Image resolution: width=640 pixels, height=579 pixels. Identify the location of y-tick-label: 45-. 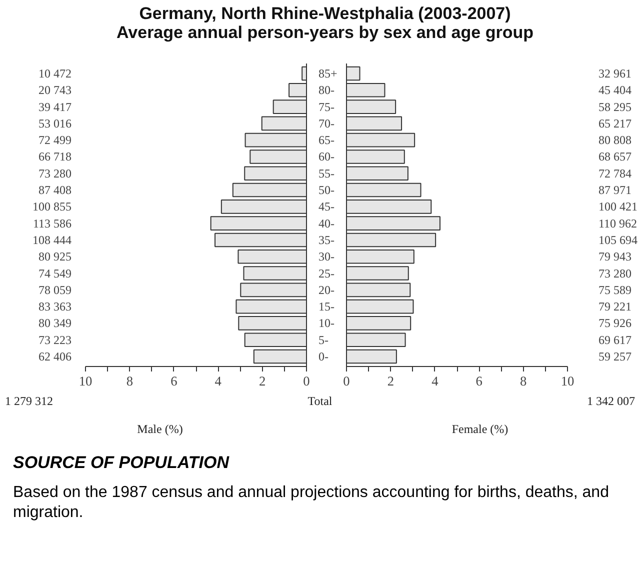
(326, 207).